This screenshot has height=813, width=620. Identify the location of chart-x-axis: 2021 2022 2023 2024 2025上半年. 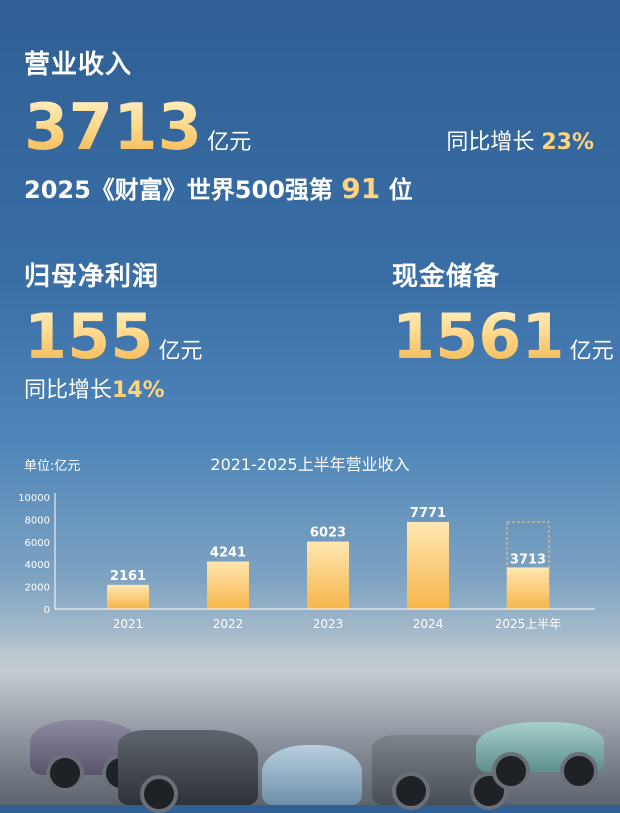
(337, 624).